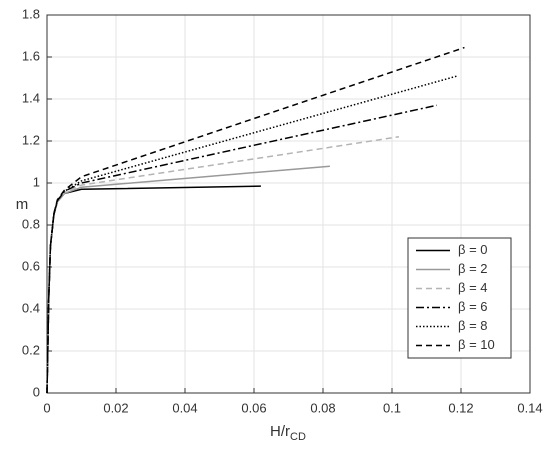 Image resolution: width=550 pixels, height=453 pixels. I want to click on legend-box, so click(459, 298).